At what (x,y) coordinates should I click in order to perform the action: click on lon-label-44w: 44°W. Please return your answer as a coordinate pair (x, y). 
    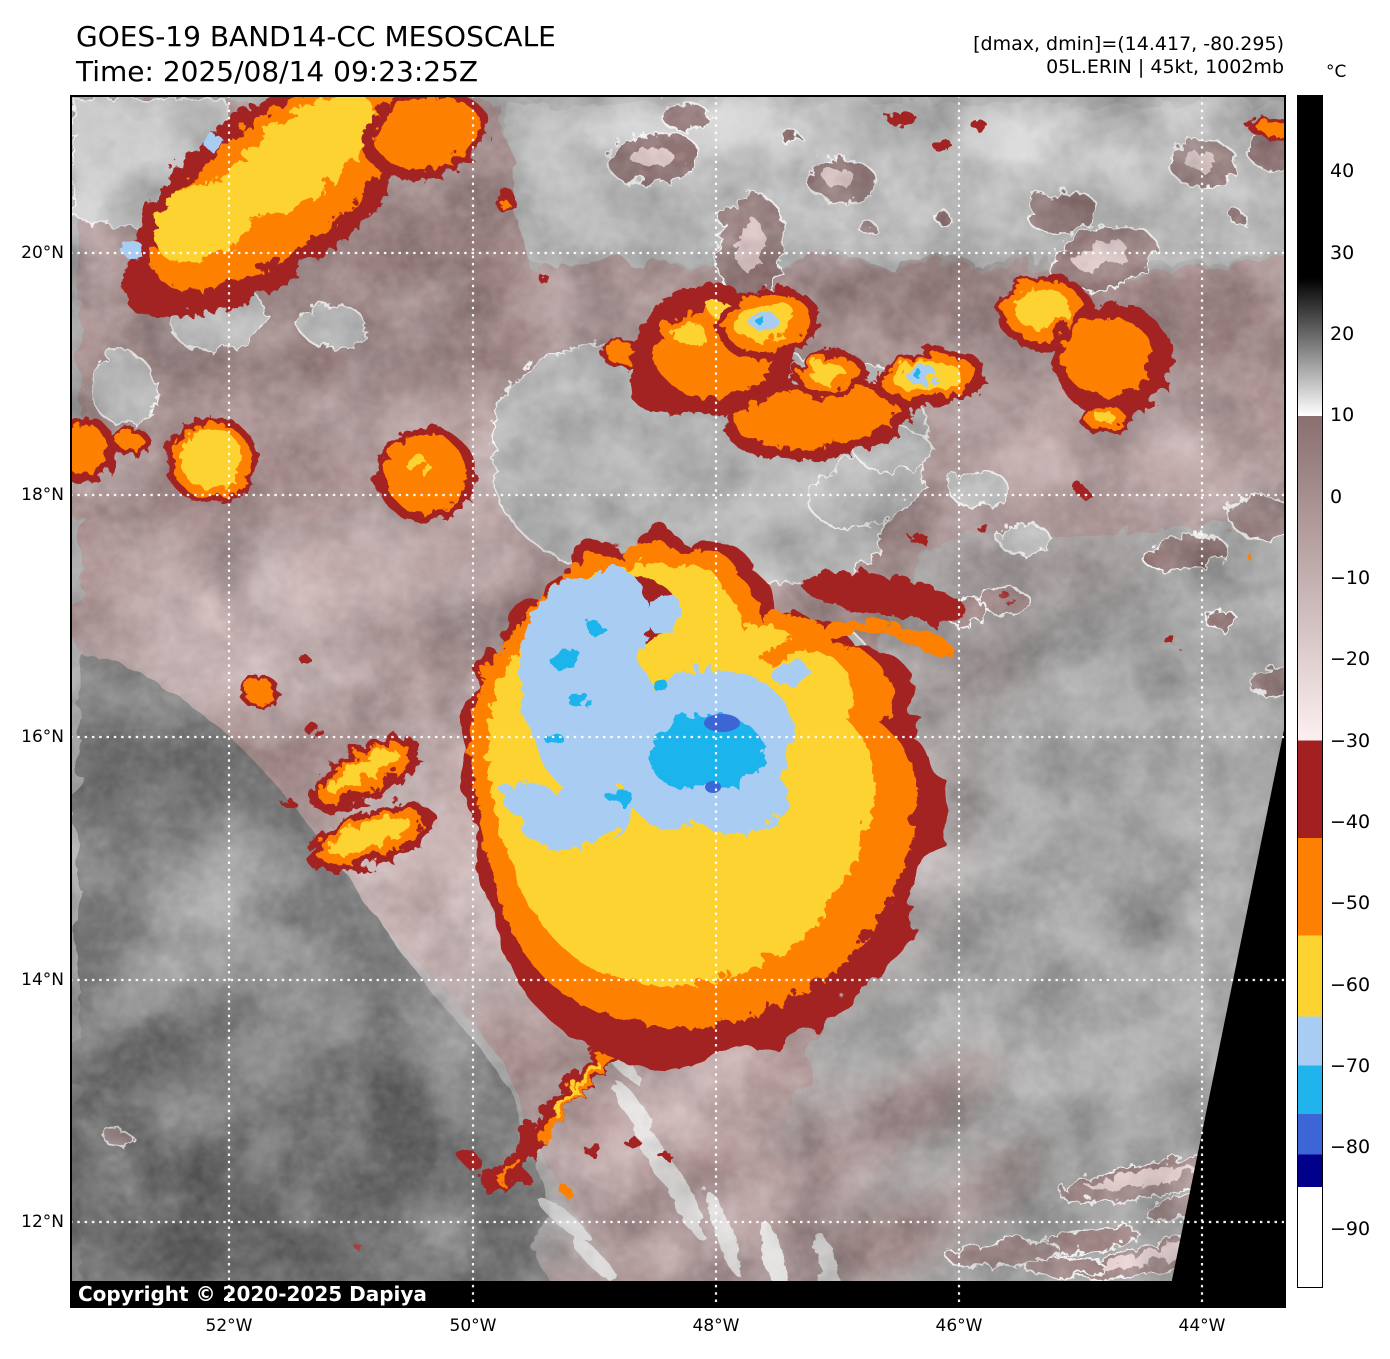
    Looking at the image, I should click on (1202, 1326).